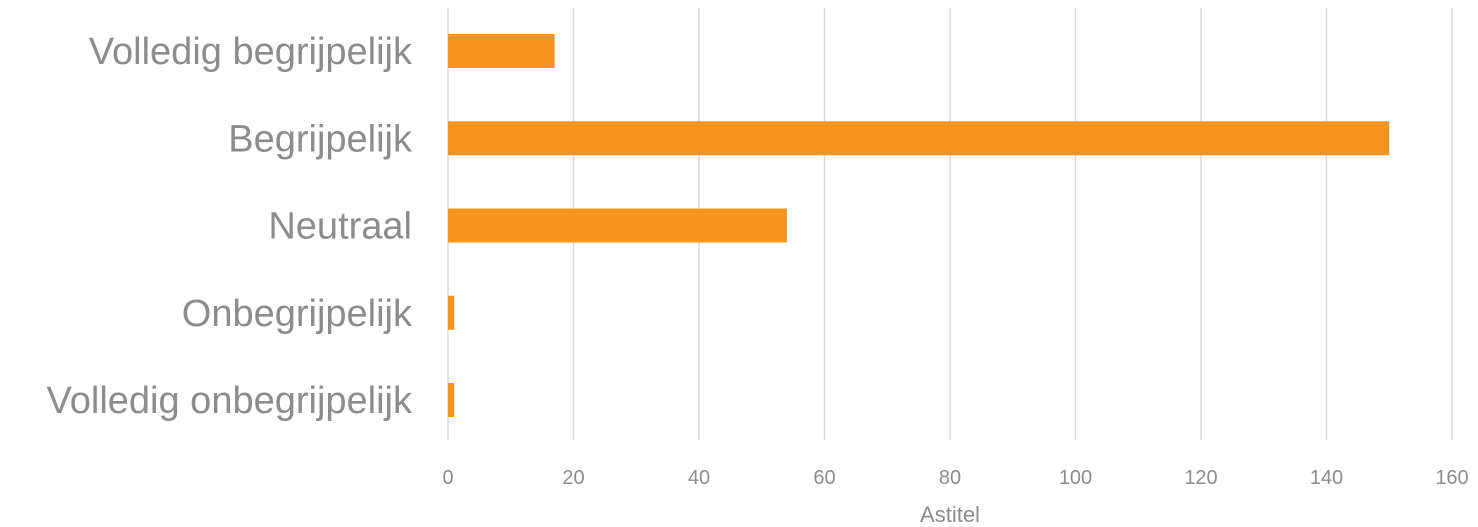 This screenshot has width=1478, height=527. I want to click on x-tick-labels: 0 20 40 60 80 100 120 140 160, so click(955, 478).